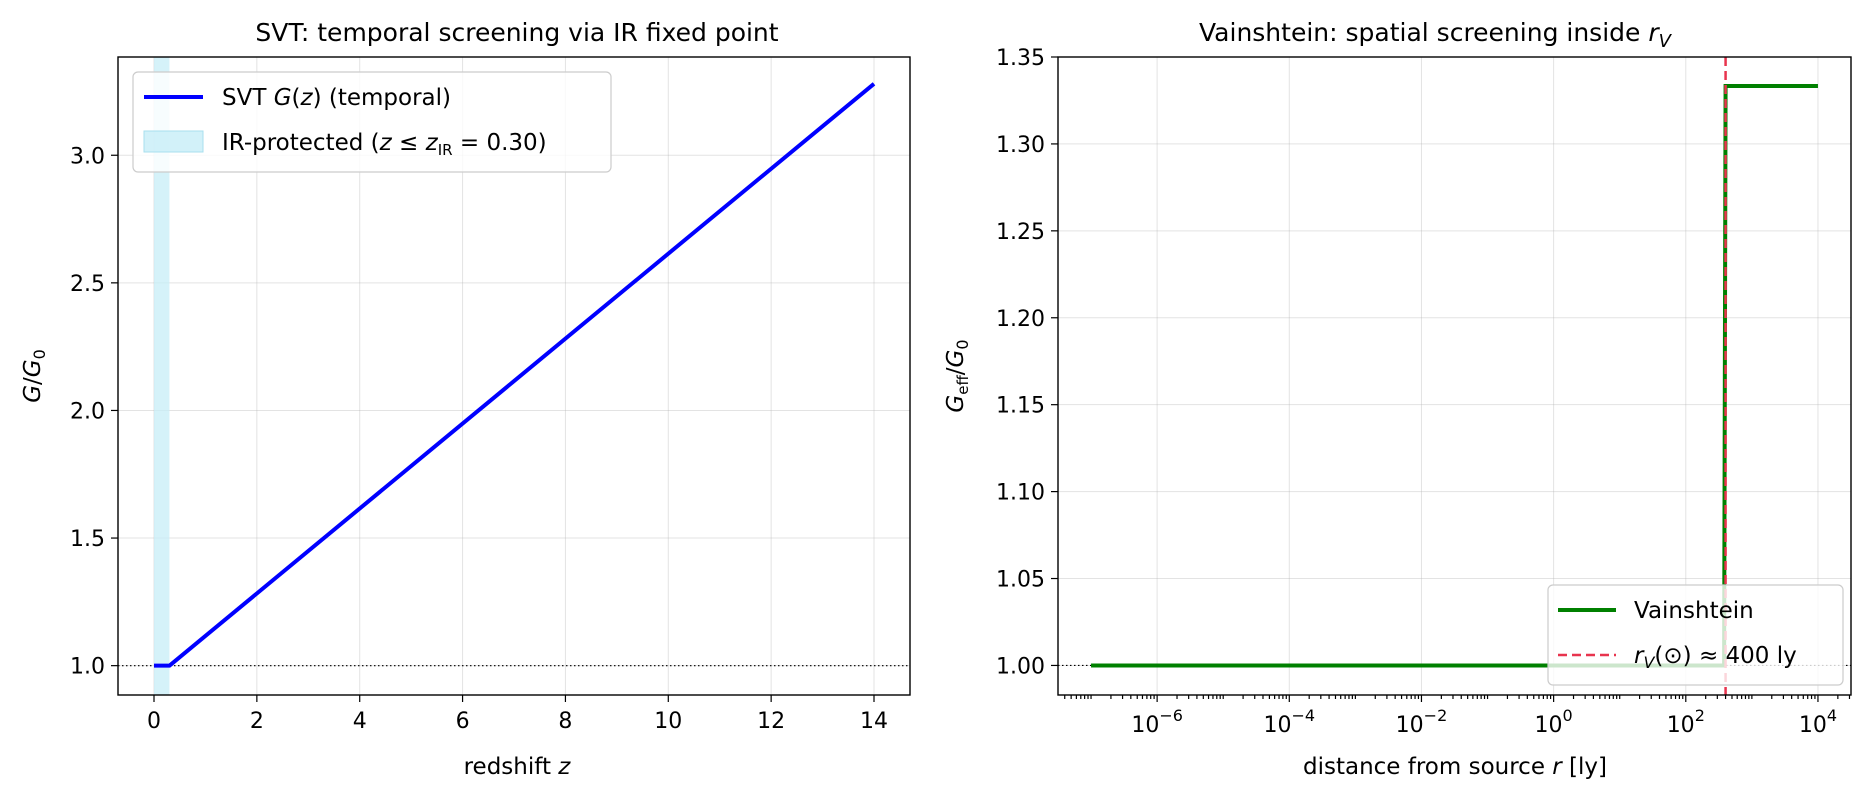  What do you see at coordinates (154, 721) in the screenshot?
I see `left-x-tick-label: 0` at bounding box center [154, 721].